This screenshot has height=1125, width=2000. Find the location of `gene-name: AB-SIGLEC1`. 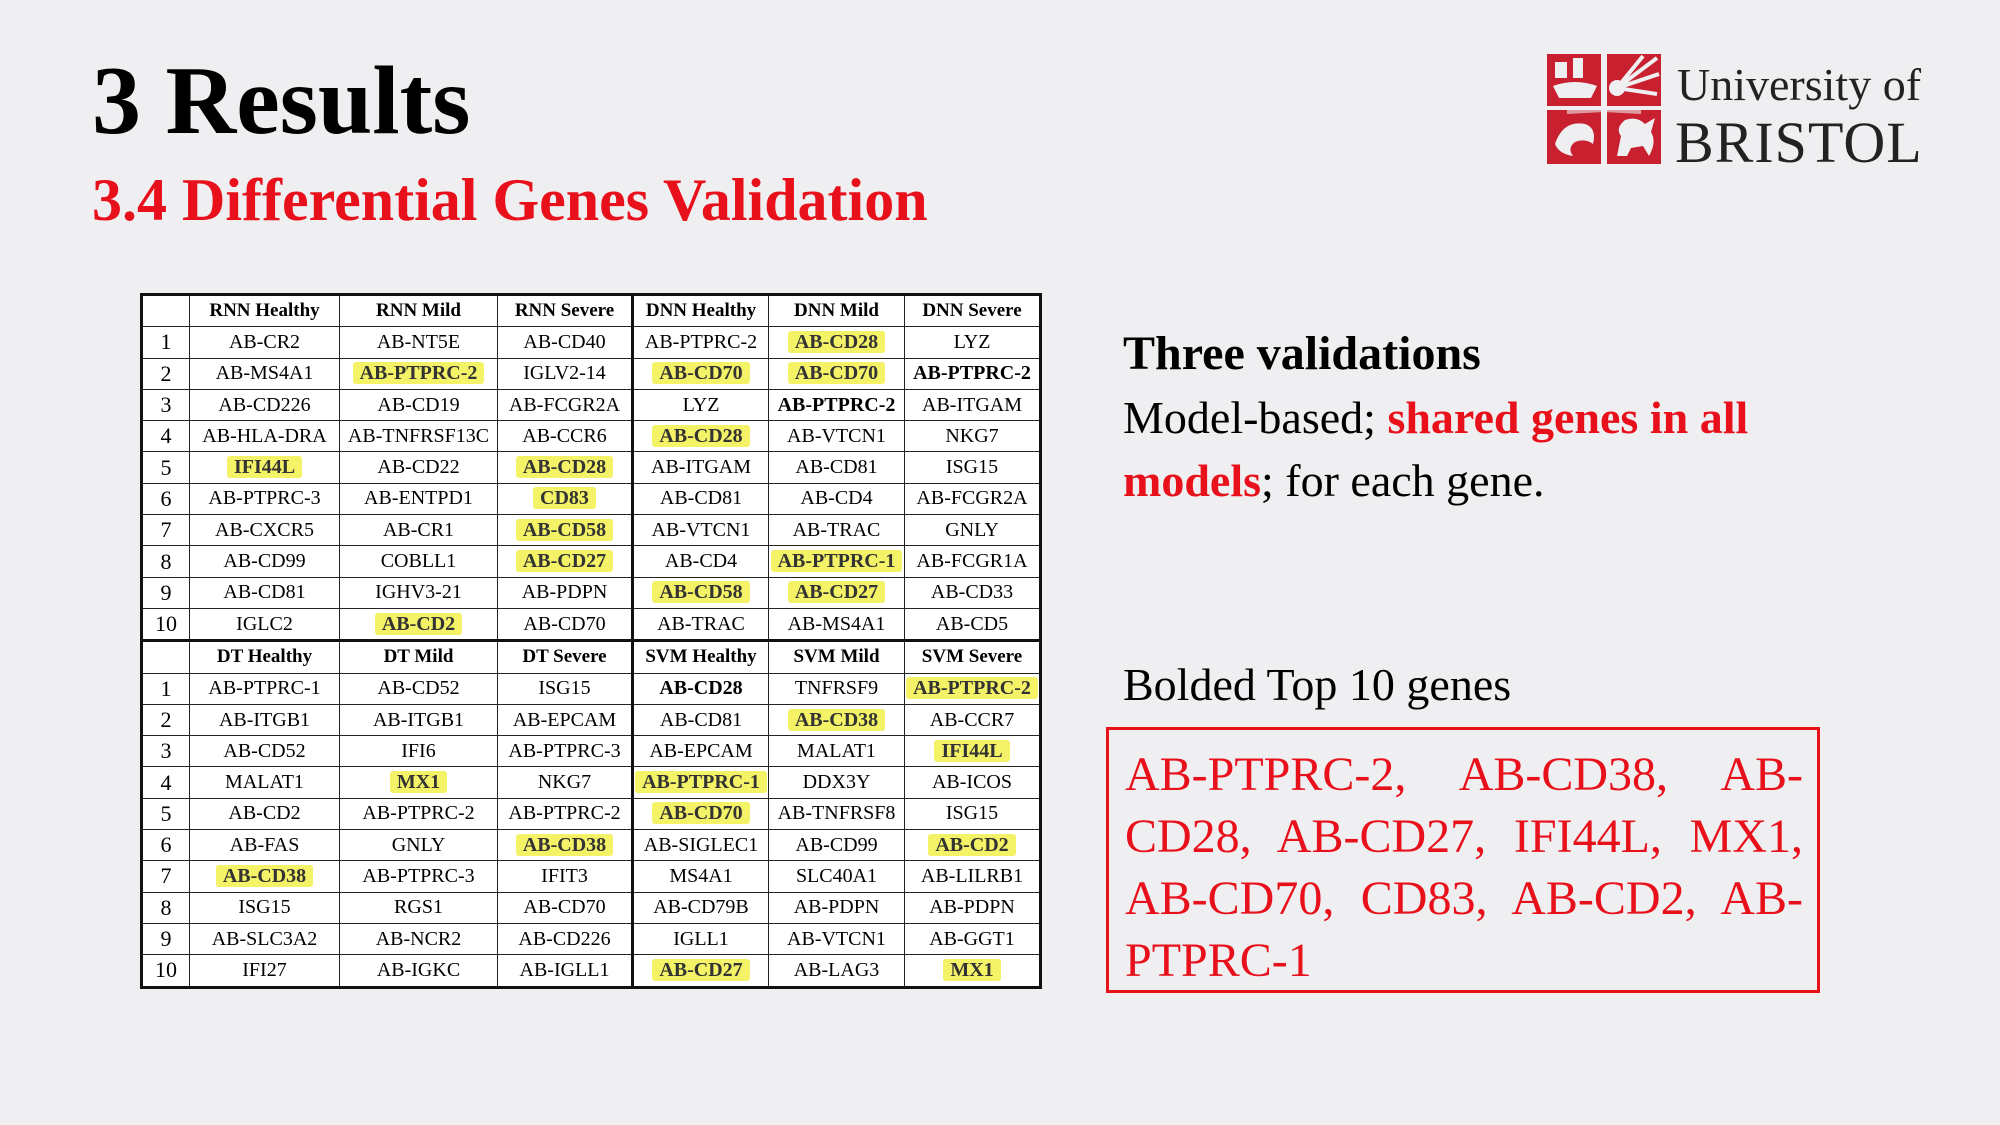

gene-name: AB-SIGLEC1 is located at coordinates (701, 844).